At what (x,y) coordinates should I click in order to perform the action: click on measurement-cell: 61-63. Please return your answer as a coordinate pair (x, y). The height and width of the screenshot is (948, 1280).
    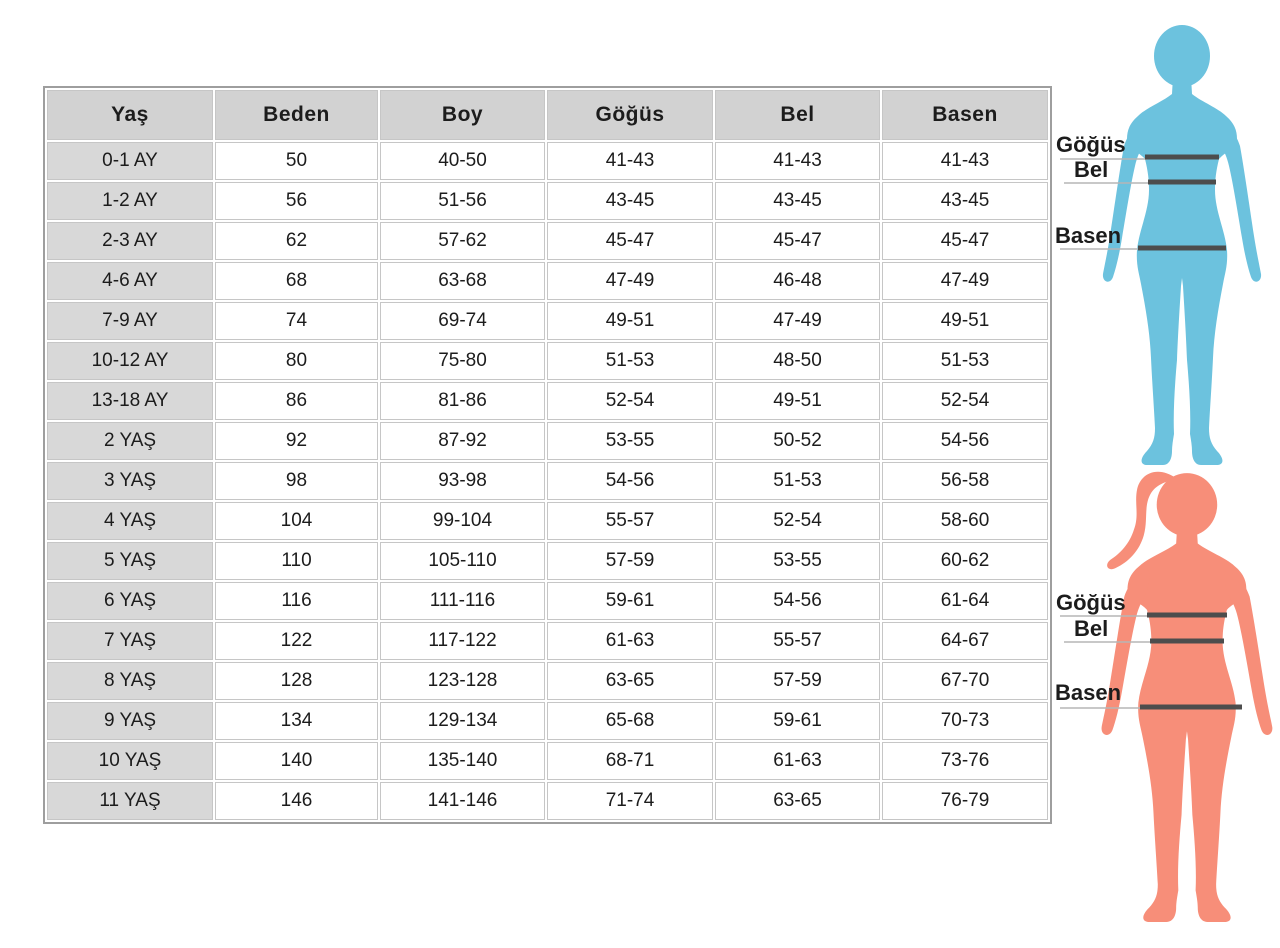
    Looking at the image, I should click on (797, 761).